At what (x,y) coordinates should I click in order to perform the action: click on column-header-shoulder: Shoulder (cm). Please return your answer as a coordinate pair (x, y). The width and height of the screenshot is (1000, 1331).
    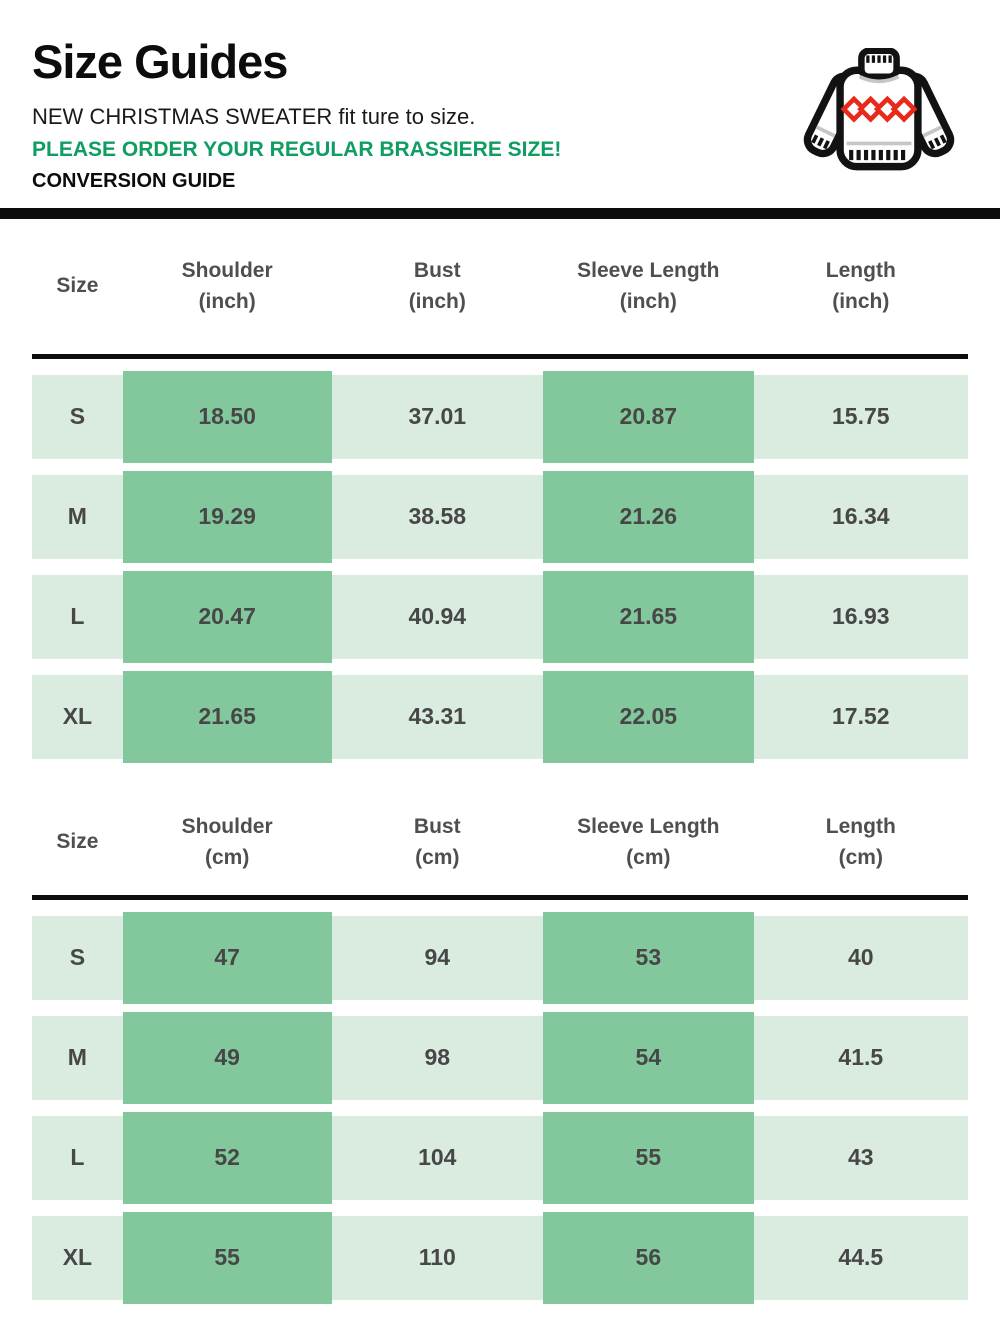
    Looking at the image, I should click on (227, 842).